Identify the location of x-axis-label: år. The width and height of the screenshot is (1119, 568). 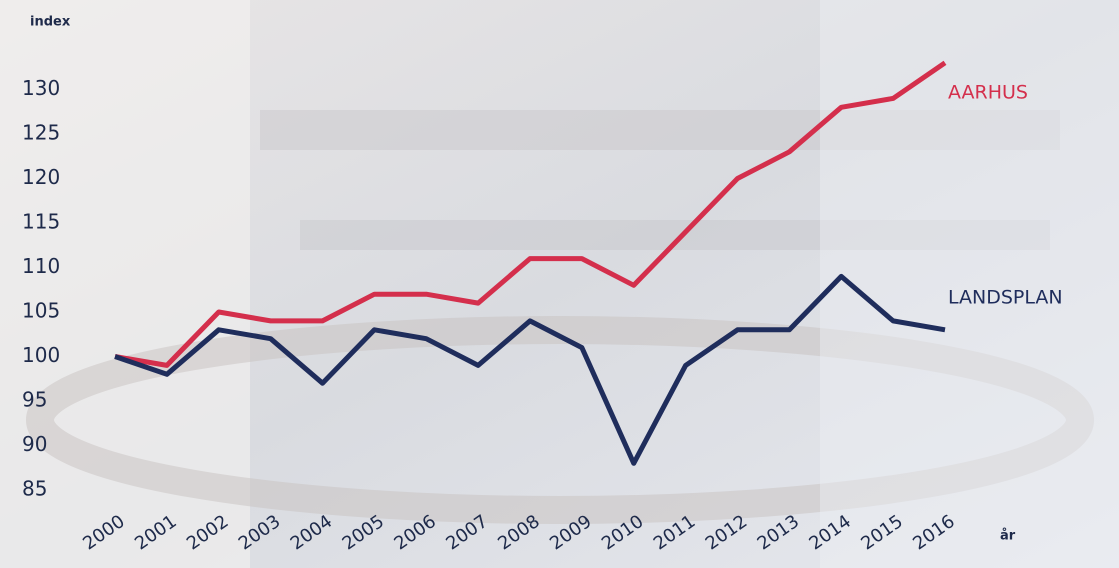
(1008, 536).